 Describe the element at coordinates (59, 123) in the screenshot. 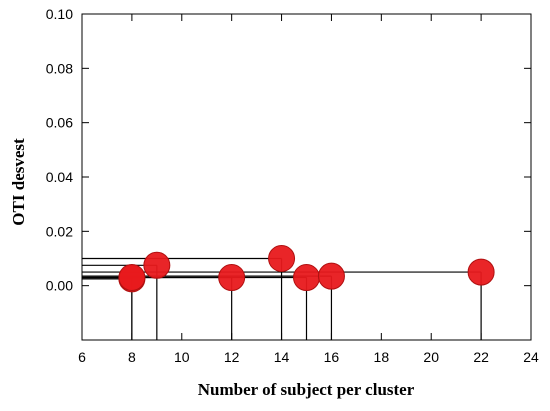

I see `y-tick-label: 0.06` at that location.